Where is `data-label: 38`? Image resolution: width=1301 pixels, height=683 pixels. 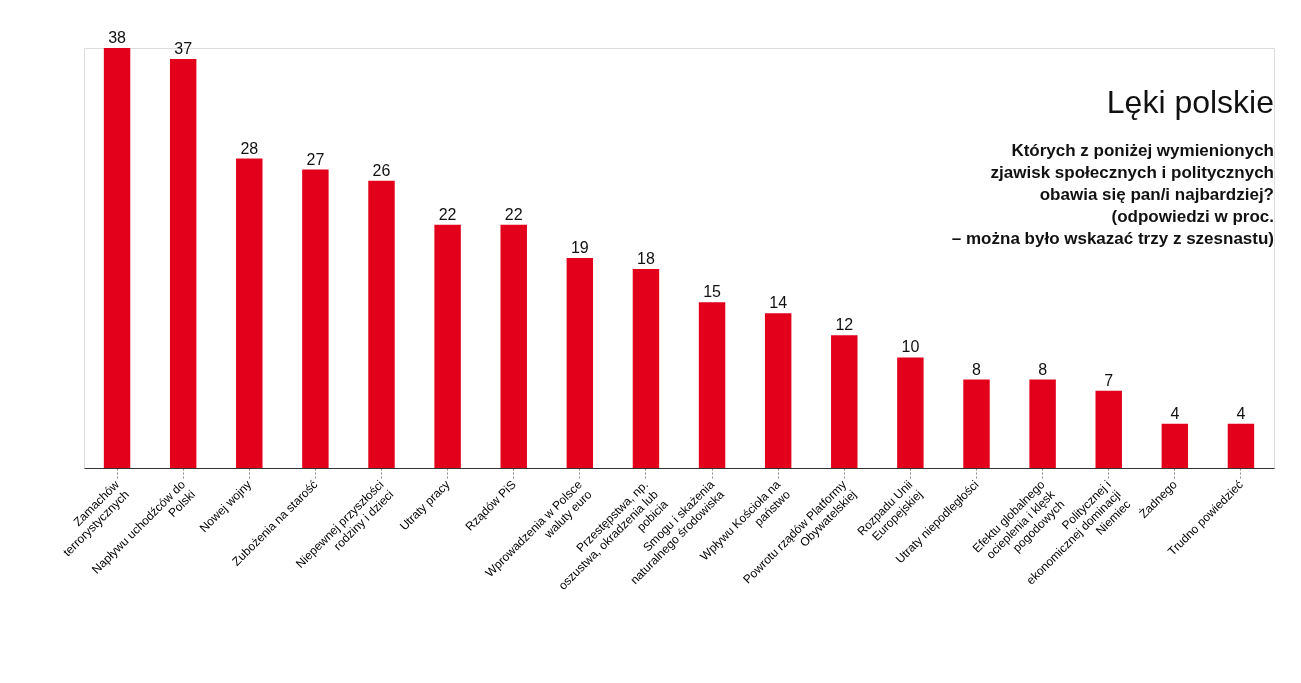 data-label: 38 is located at coordinates (117, 37).